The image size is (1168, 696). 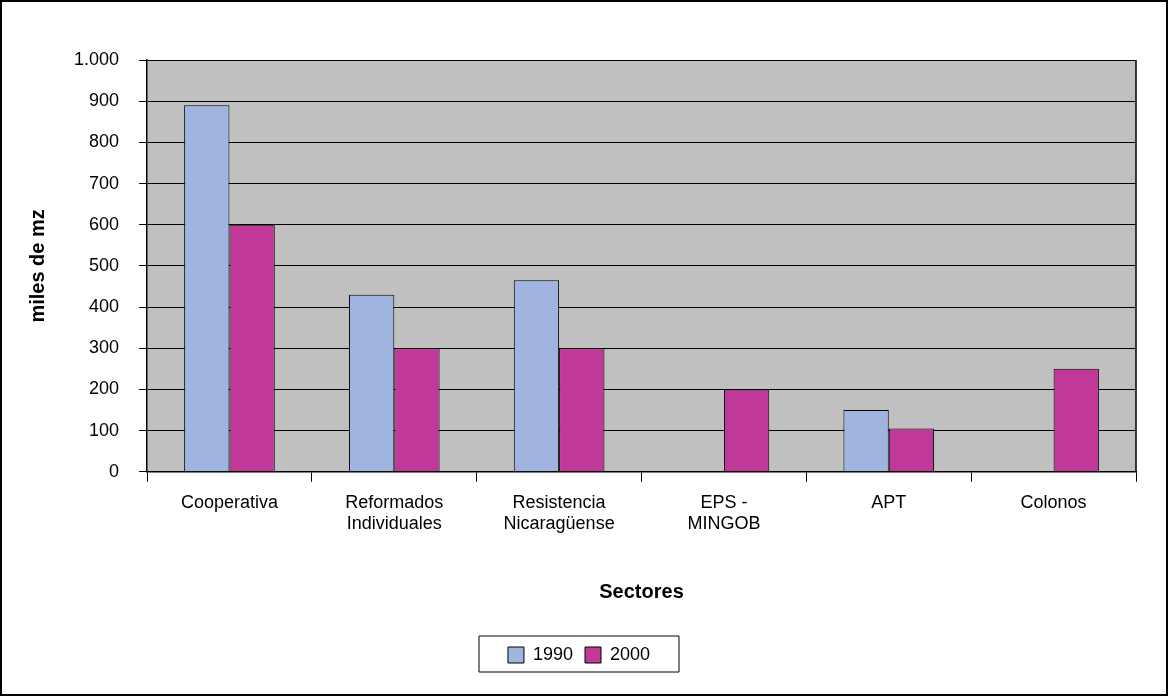 I want to click on x-axis-title: Sectores, so click(x=641, y=590).